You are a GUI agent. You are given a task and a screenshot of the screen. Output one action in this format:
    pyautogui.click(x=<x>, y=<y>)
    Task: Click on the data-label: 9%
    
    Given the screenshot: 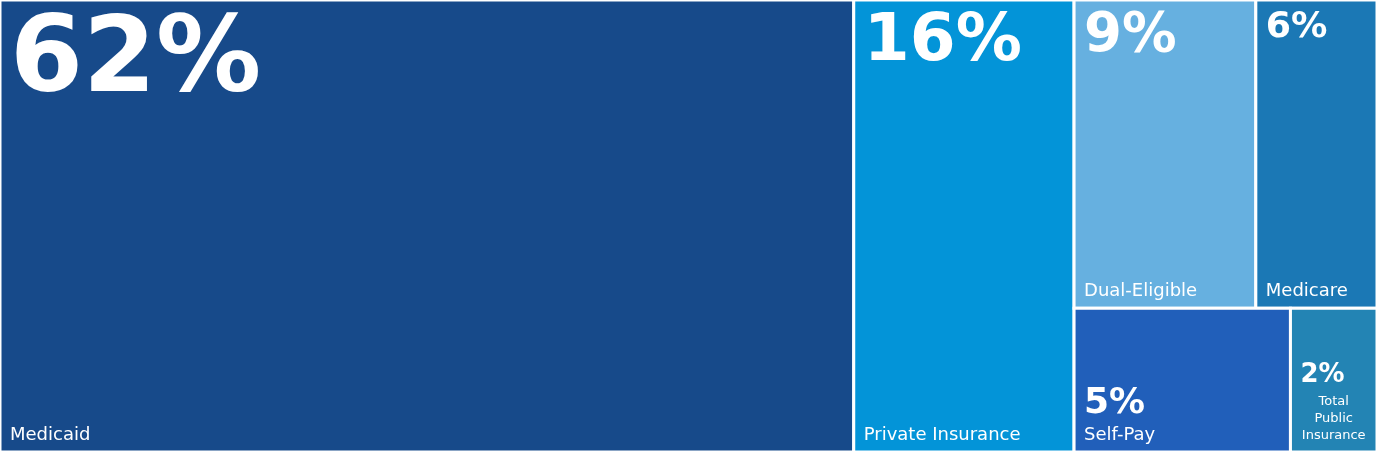 What is the action you would take?
    pyautogui.click(x=1130, y=32)
    